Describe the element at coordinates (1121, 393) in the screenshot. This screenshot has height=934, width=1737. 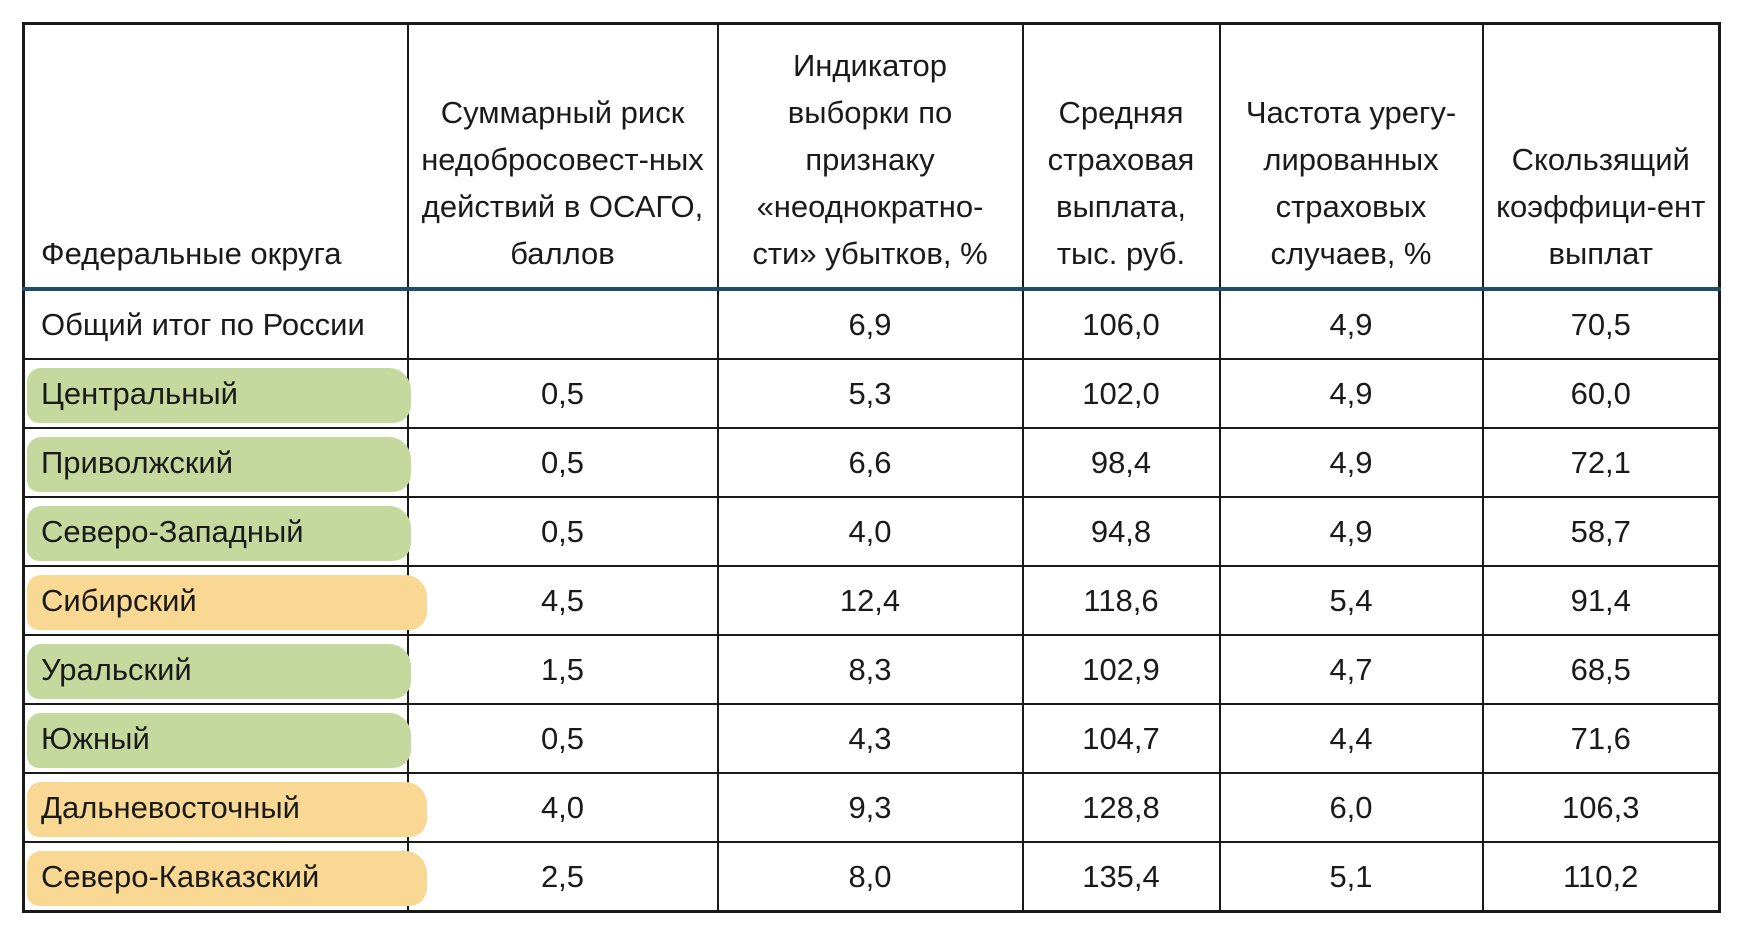
I see `value-cell: 102,0` at that location.